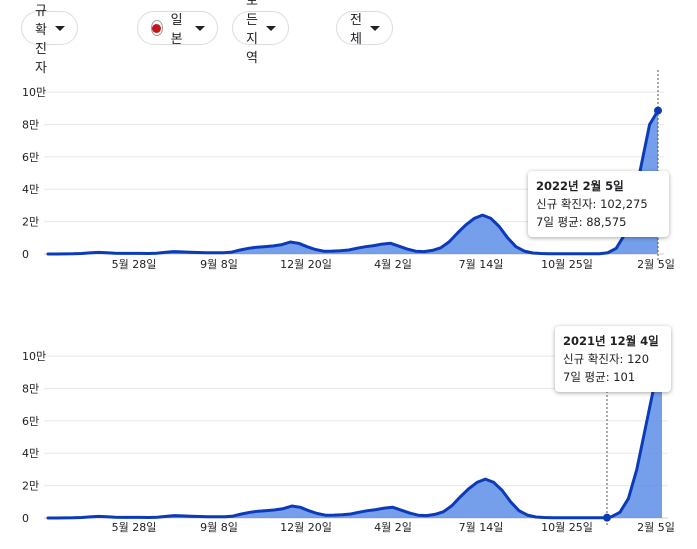 This screenshot has height=549, width=697. Describe the element at coordinates (611, 341) in the screenshot. I see `tooltip-date: 2021년 12월 4일` at that location.